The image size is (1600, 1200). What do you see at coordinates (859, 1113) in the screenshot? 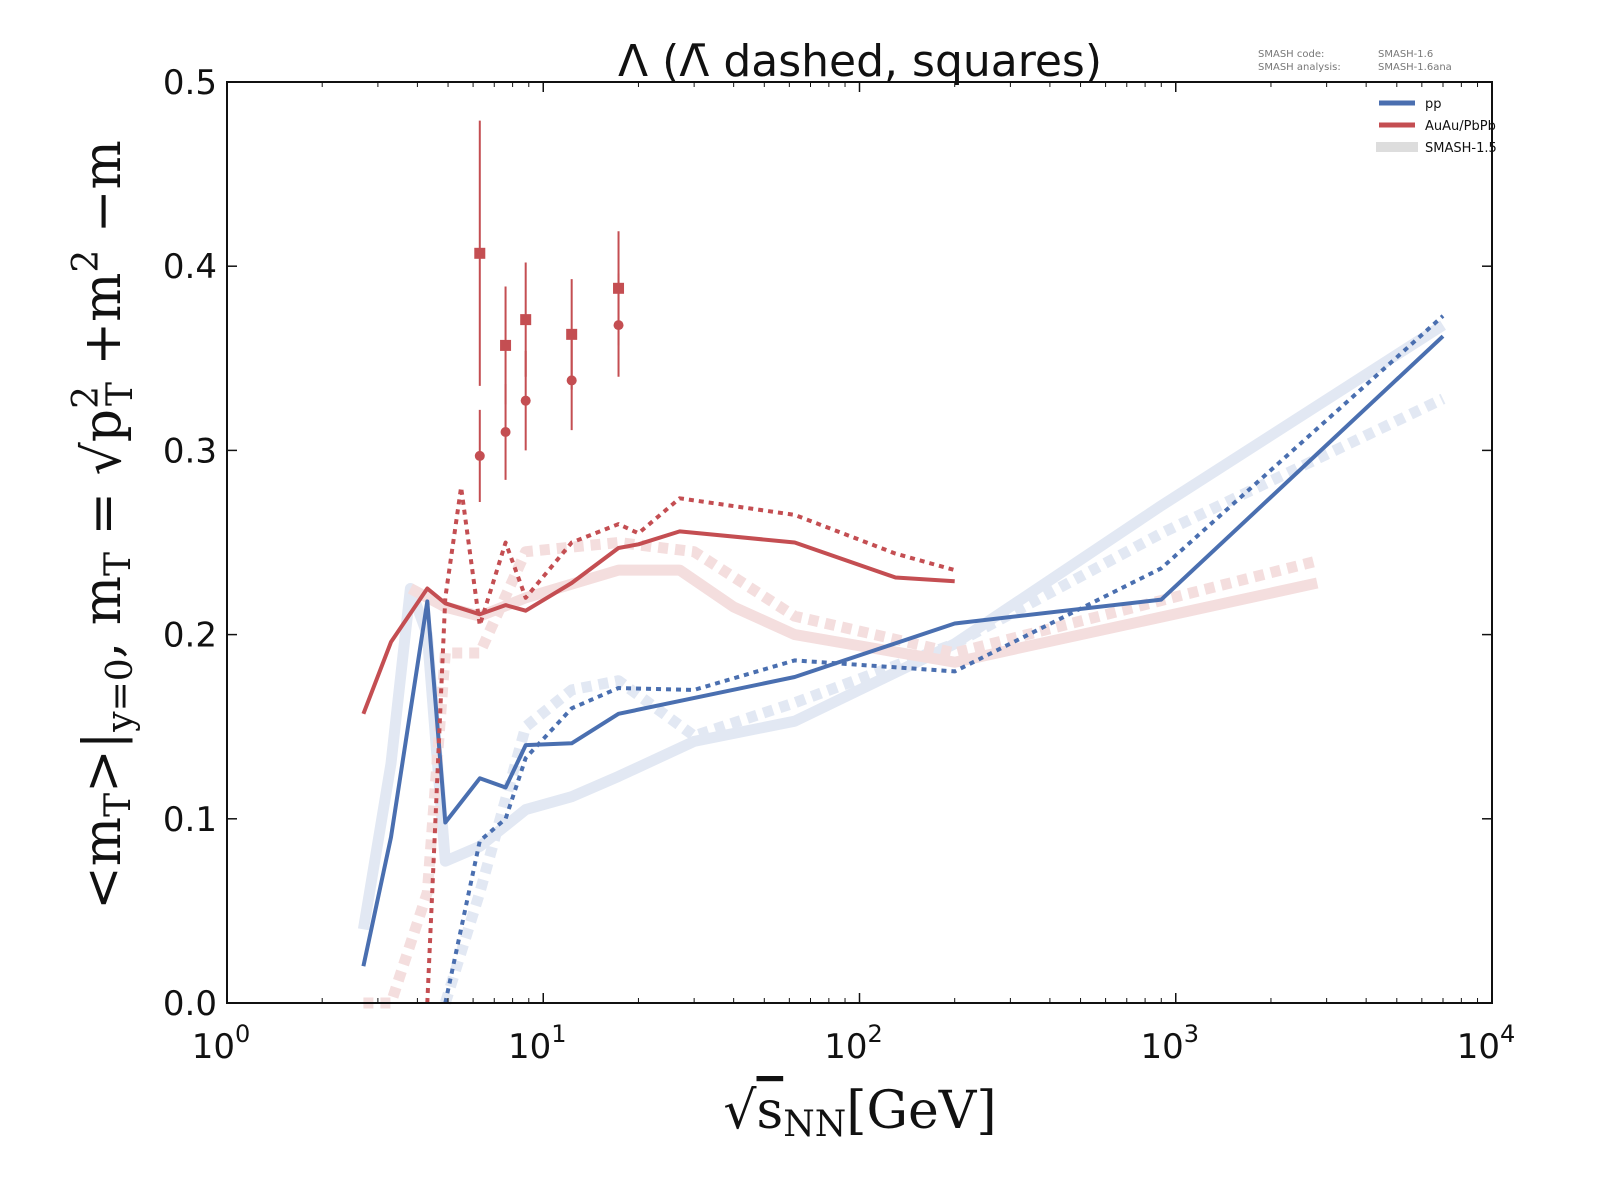
I see `x-axis-label: √sNN[GeV]` at bounding box center [859, 1113].